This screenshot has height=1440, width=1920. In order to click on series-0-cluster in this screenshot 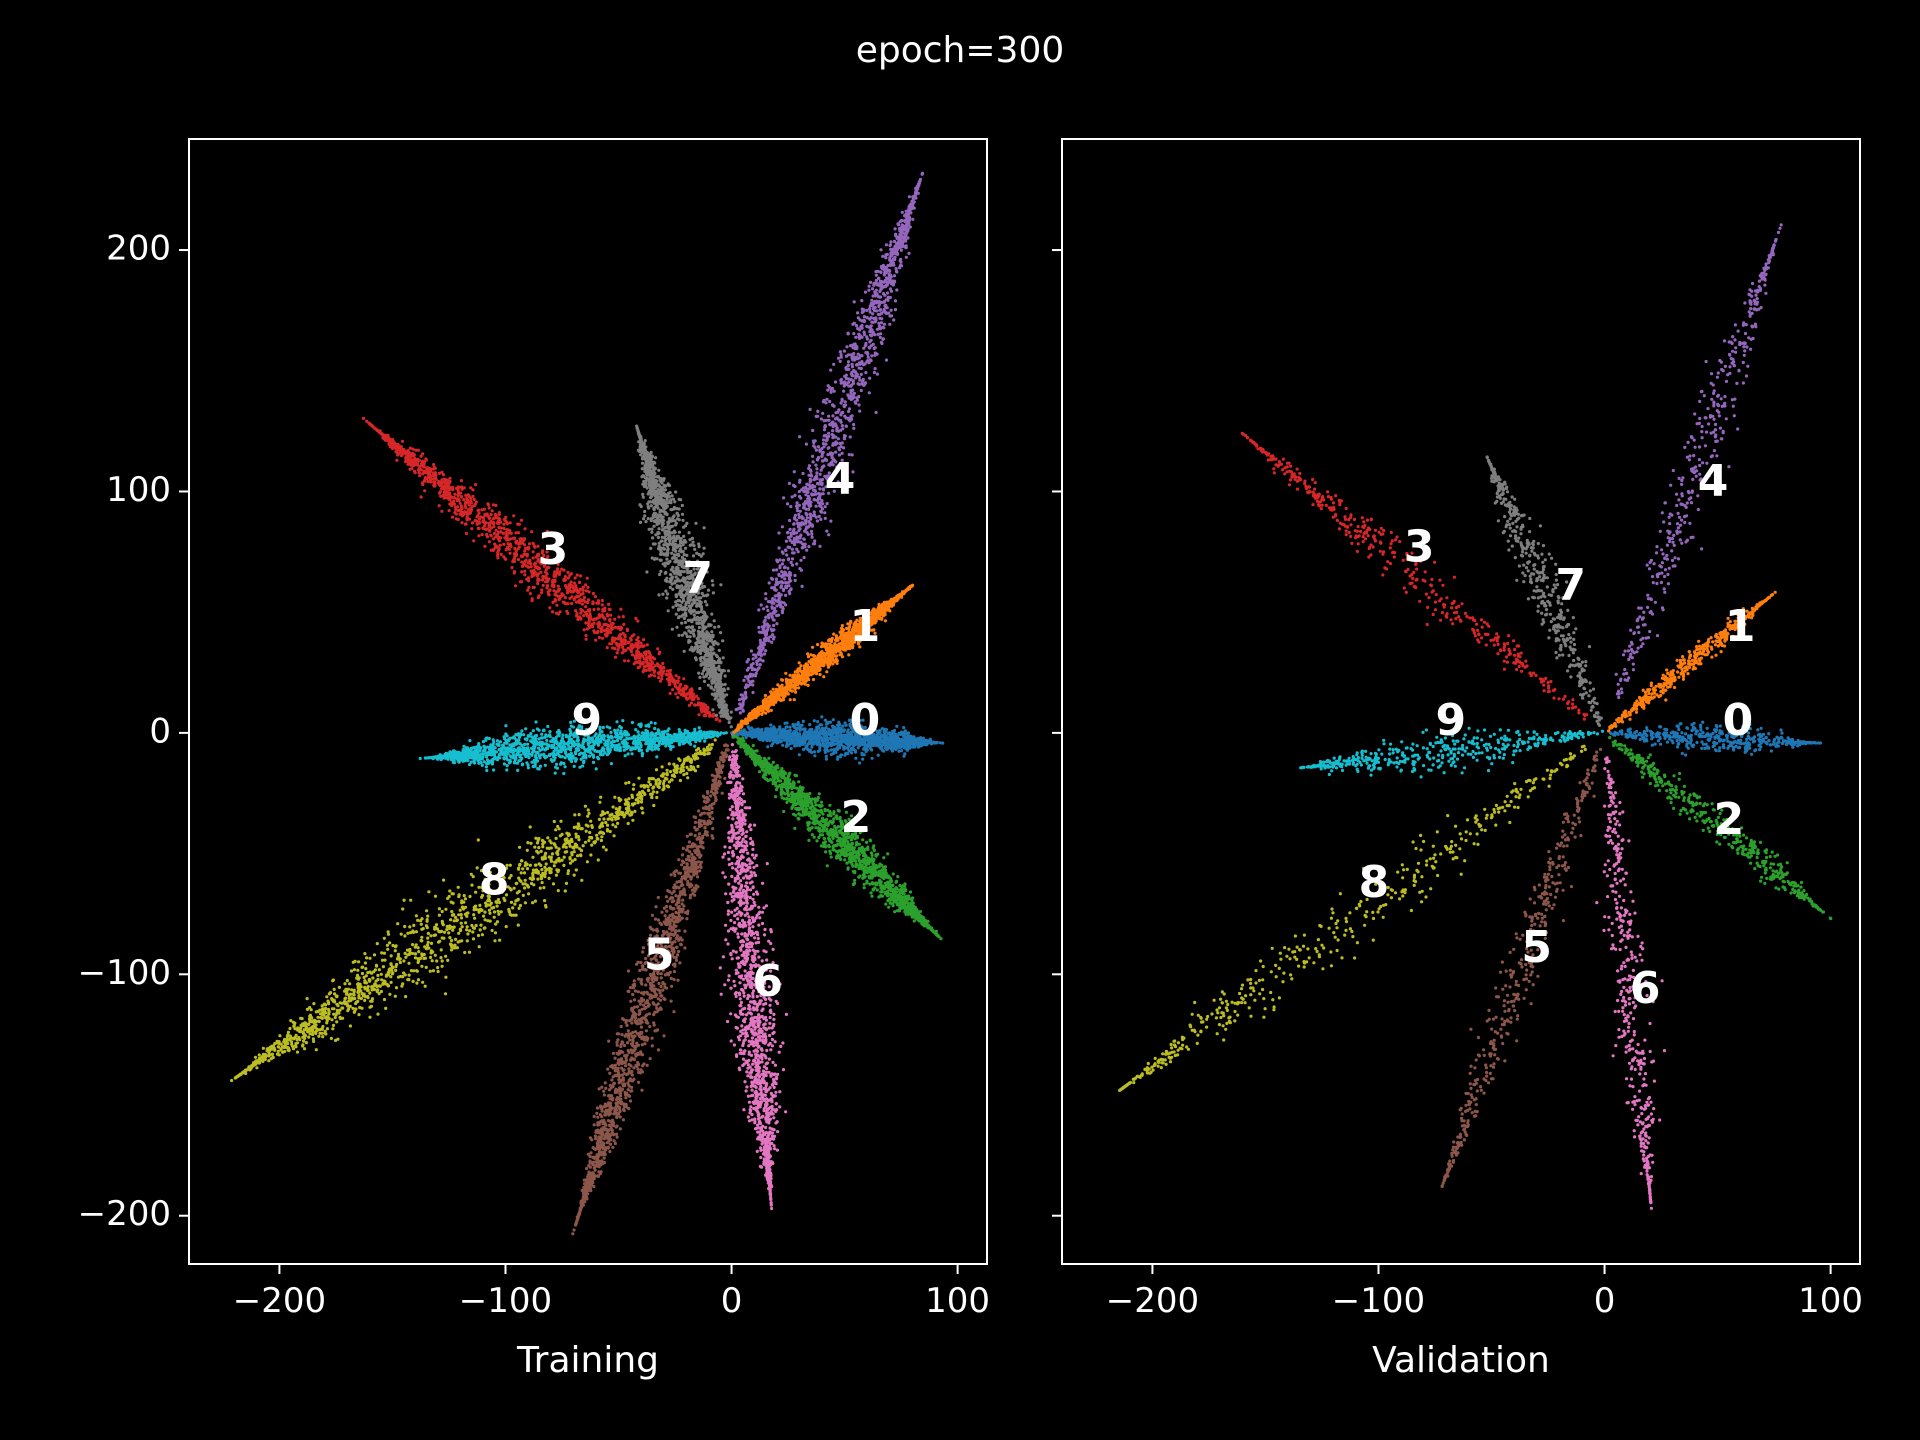, I will do `click(837, 740)`.